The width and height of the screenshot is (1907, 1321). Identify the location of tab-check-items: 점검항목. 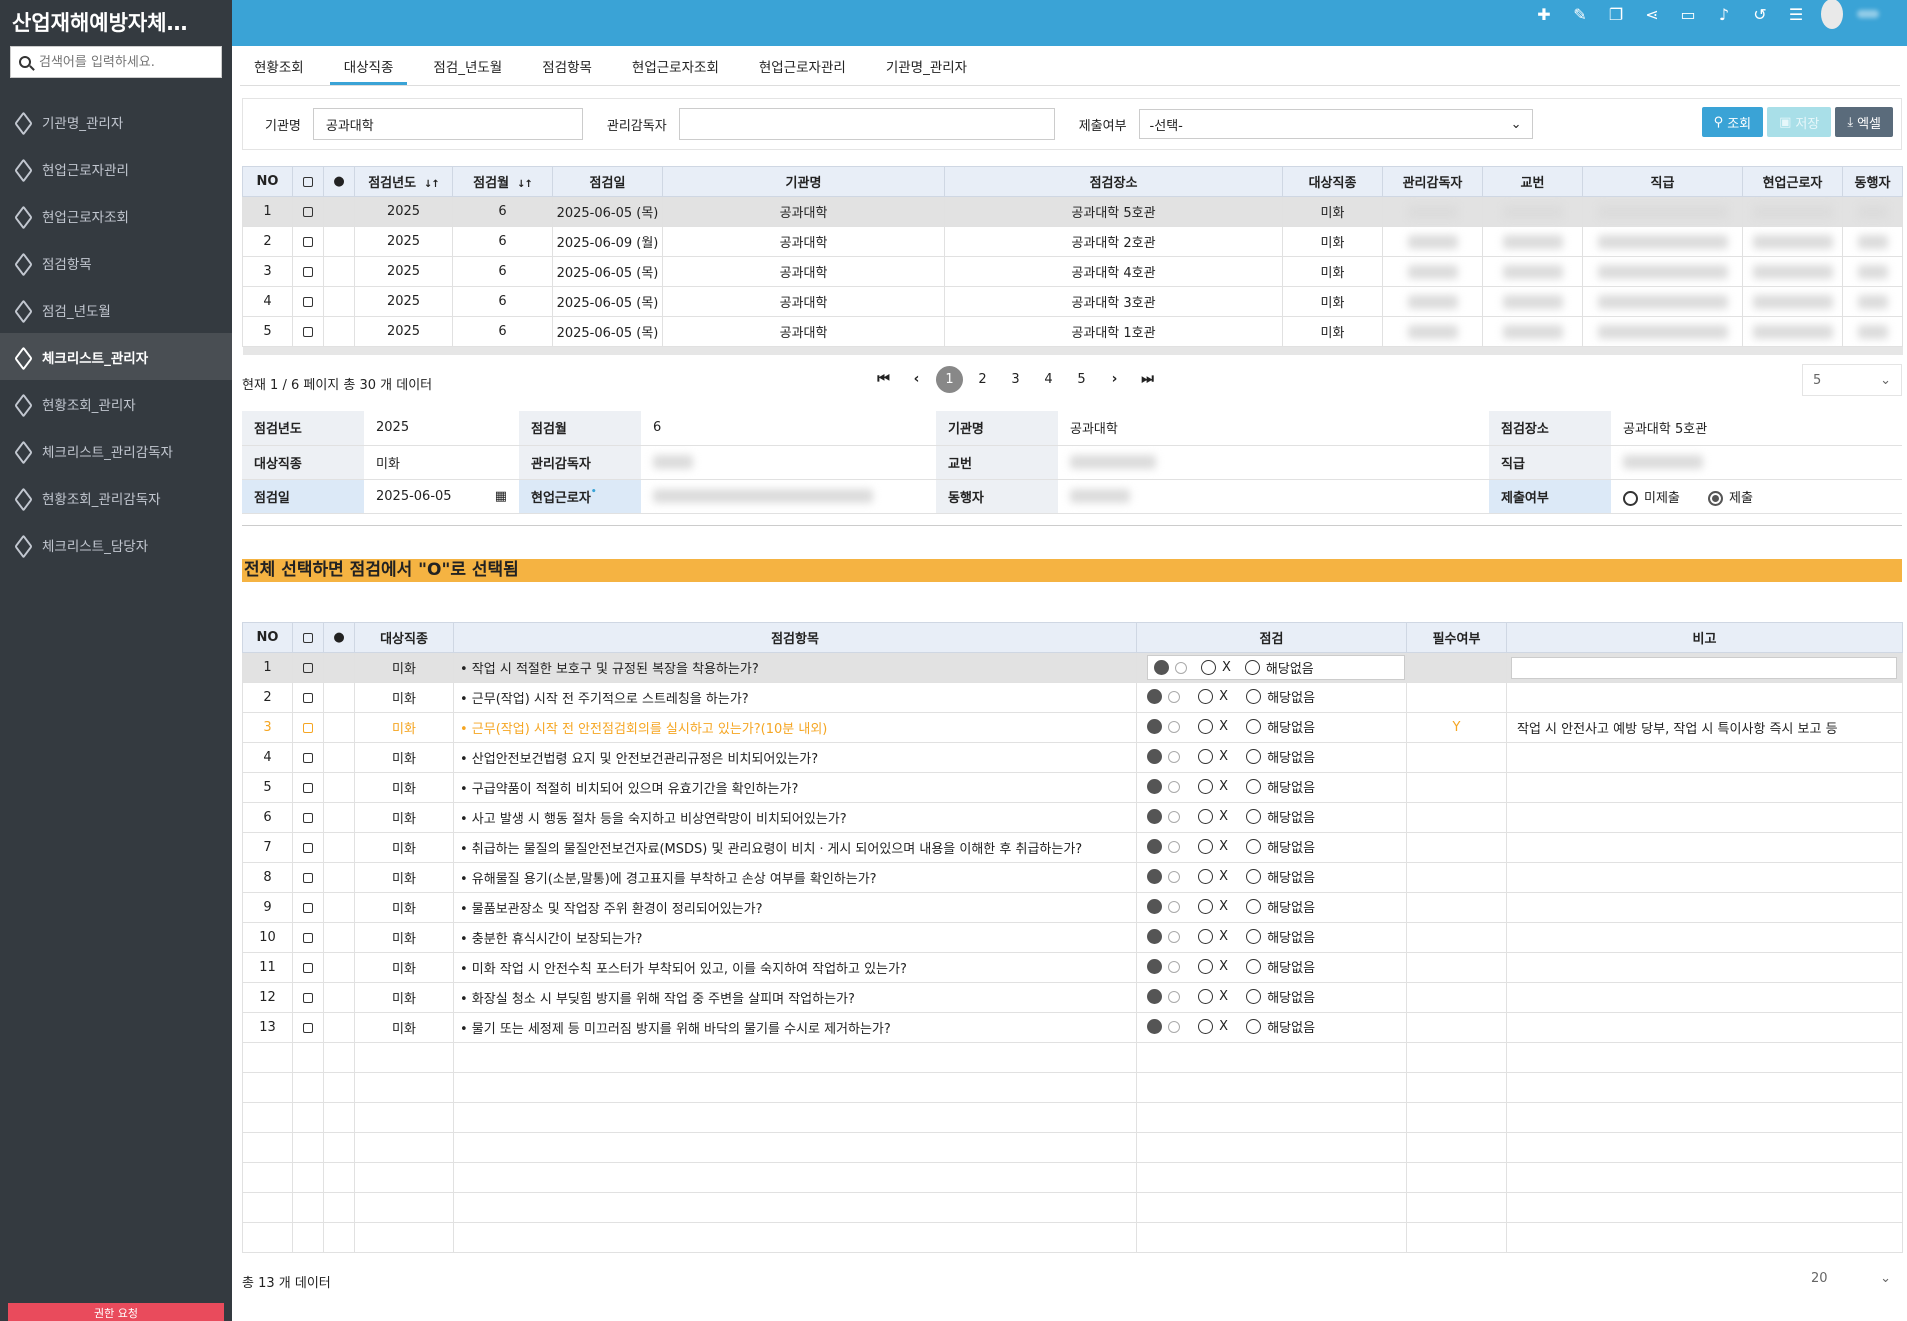
(567, 68).